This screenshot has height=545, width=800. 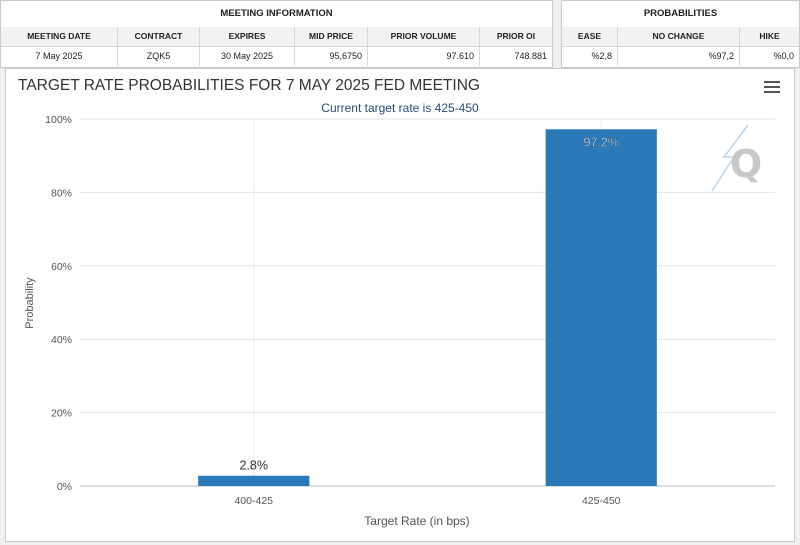 I want to click on x-axis-title: Target Rate (in bps), so click(x=416, y=521).